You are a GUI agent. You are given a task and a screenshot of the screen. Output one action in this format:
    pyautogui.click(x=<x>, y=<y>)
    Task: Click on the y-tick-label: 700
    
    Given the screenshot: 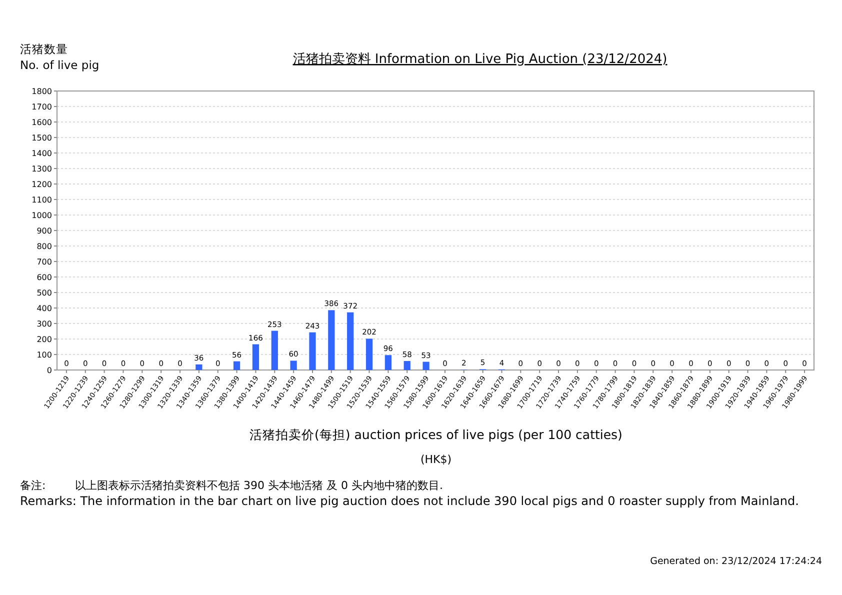 What is the action you would take?
    pyautogui.click(x=44, y=262)
    